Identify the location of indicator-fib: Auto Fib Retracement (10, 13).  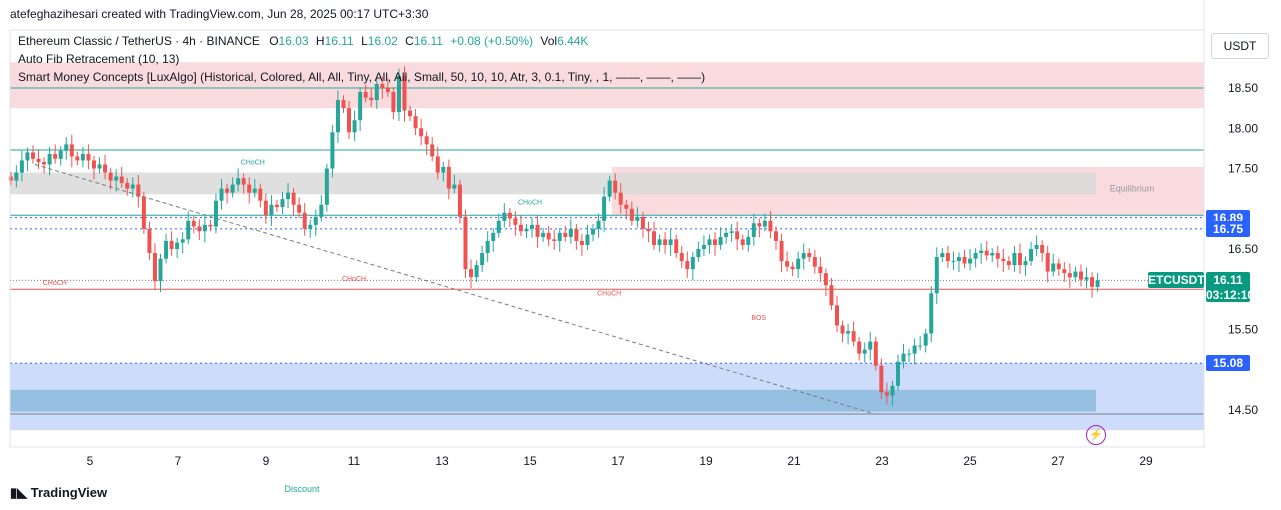
(99, 59).